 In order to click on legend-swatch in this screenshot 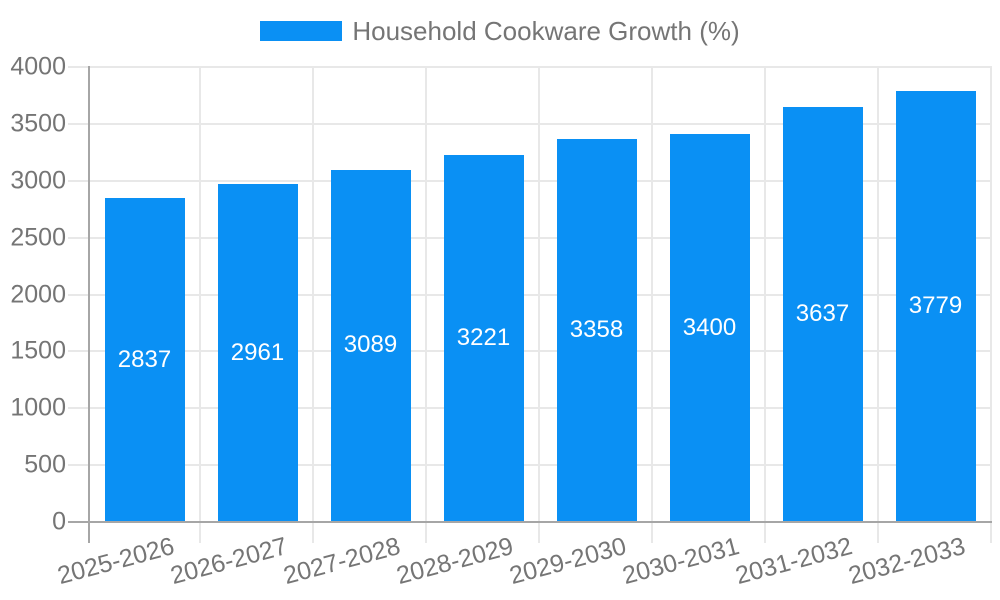, I will do `click(301, 31)`.